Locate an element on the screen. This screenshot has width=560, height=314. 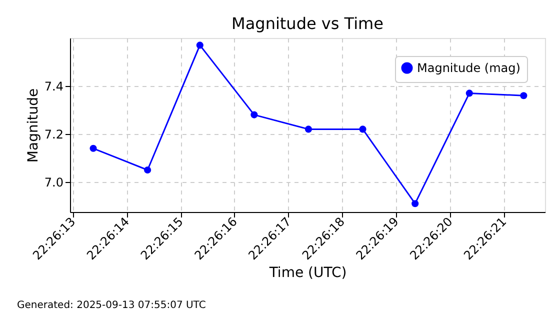
y-tick-label: 7.2 is located at coordinates (54, 135).